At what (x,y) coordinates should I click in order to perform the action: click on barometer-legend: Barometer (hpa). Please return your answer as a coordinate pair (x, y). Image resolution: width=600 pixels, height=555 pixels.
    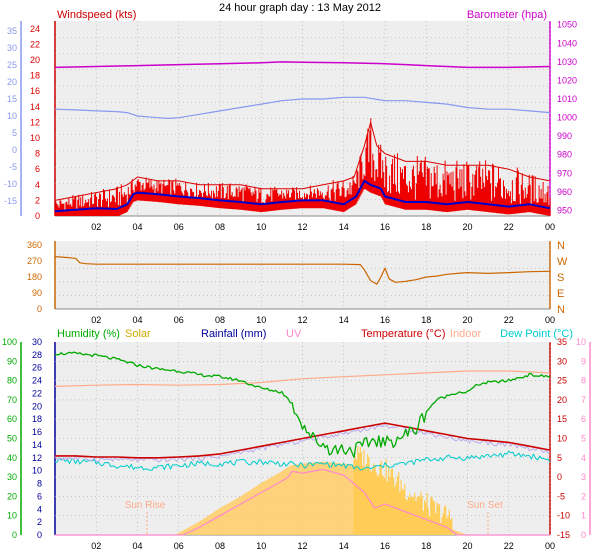
    Looking at the image, I should click on (507, 15).